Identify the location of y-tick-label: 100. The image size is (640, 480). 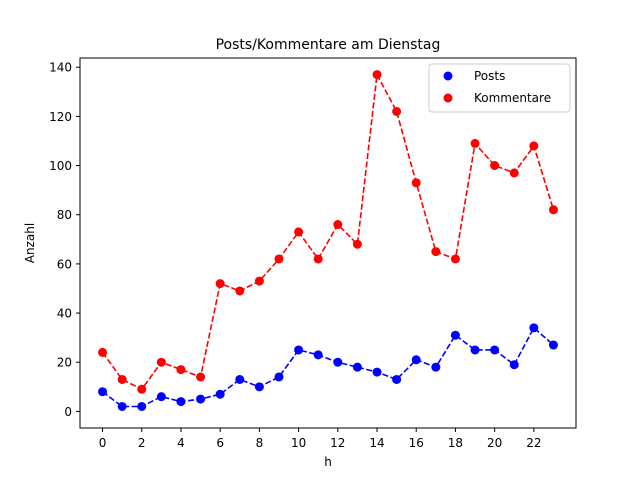
(60, 166).